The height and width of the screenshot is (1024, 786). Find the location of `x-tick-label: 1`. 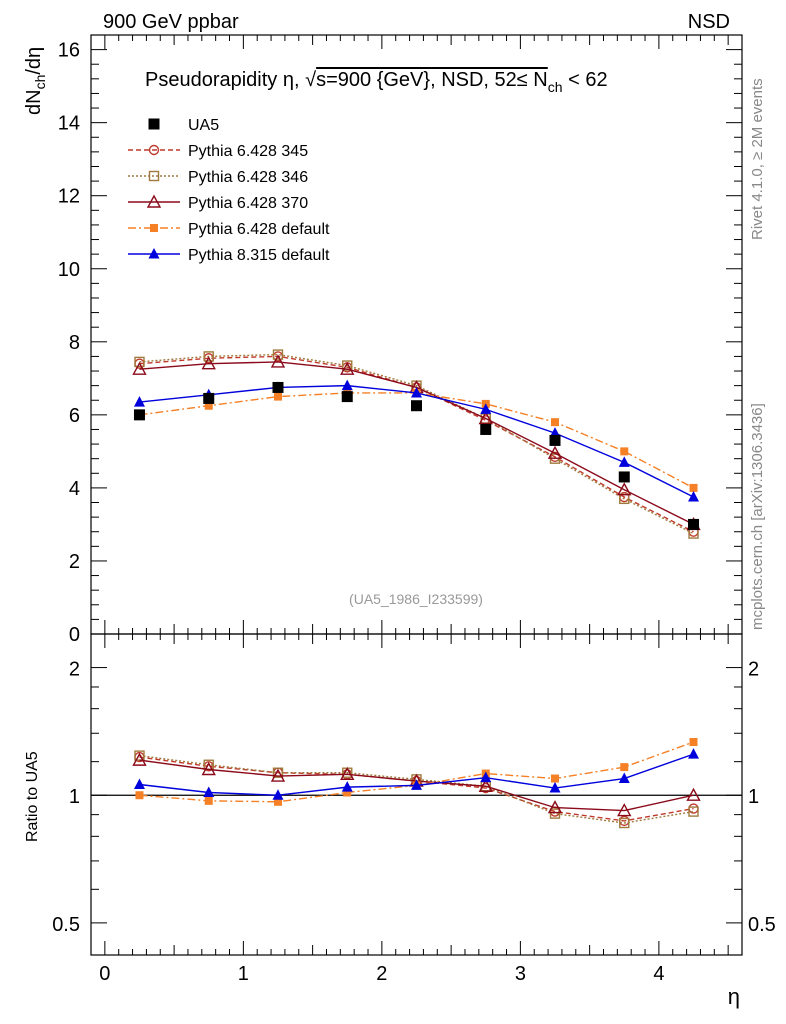

x-tick-label: 1 is located at coordinates (243, 974).